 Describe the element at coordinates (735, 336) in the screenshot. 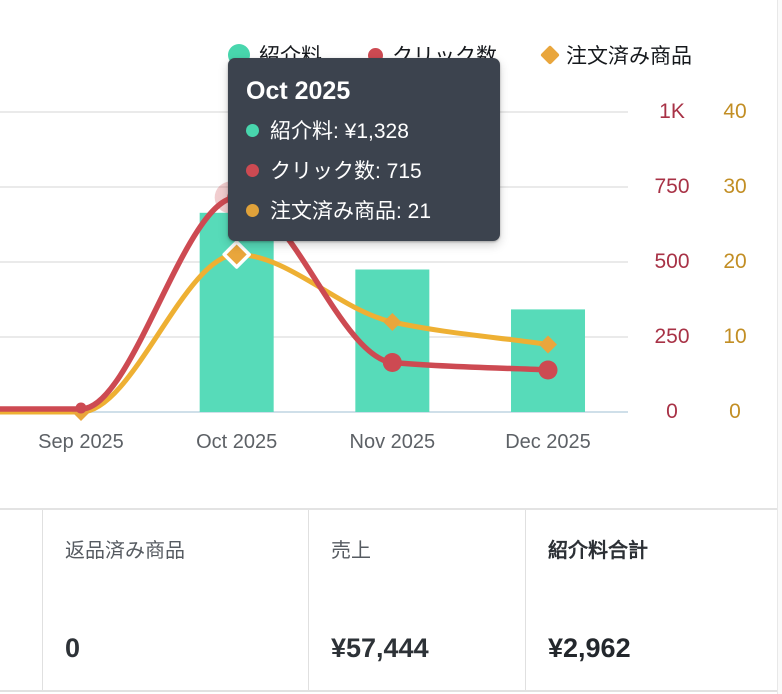

I see `y-tick-label-gold: 10` at that location.